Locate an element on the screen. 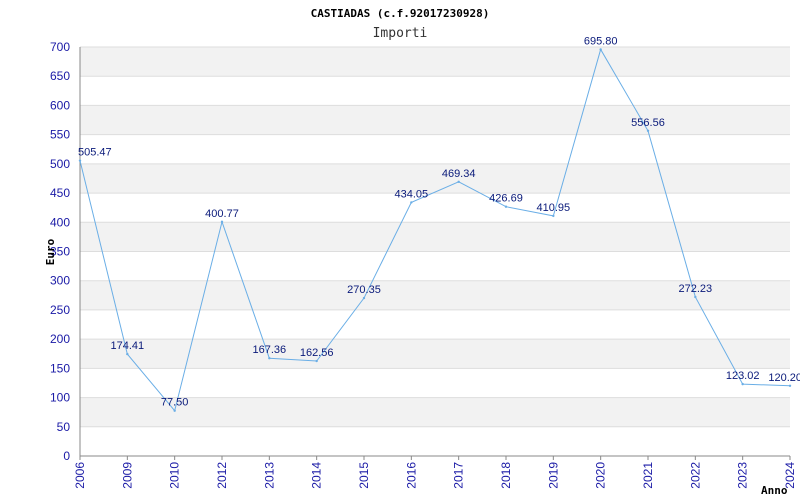 Image resolution: width=800 pixels, height=500 pixels. y-tick-label: 400 is located at coordinates (60, 222).